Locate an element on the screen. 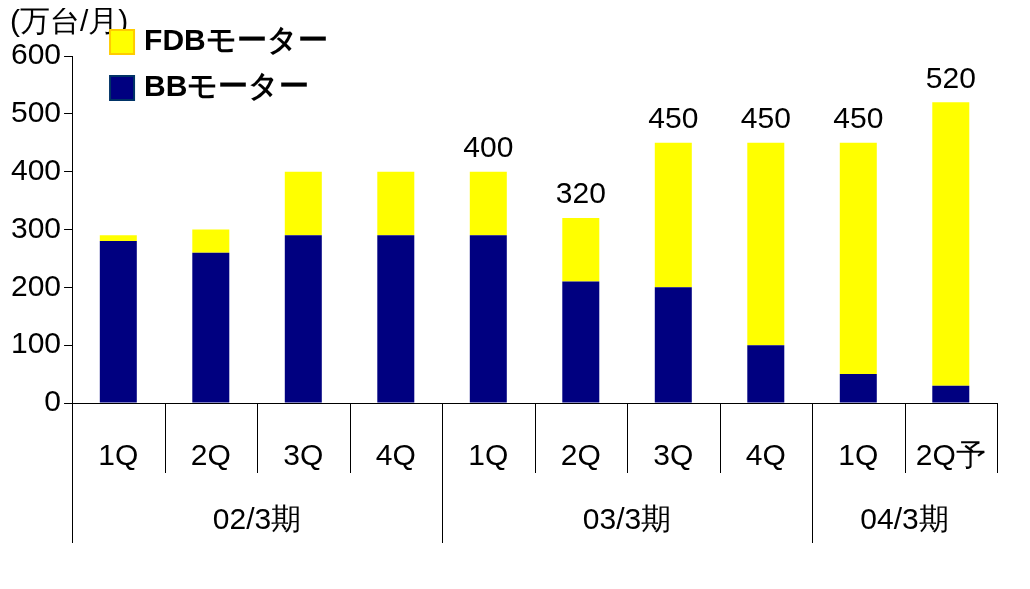 This screenshot has width=1030, height=589. y-tick-label: 500 is located at coordinates (36, 112).